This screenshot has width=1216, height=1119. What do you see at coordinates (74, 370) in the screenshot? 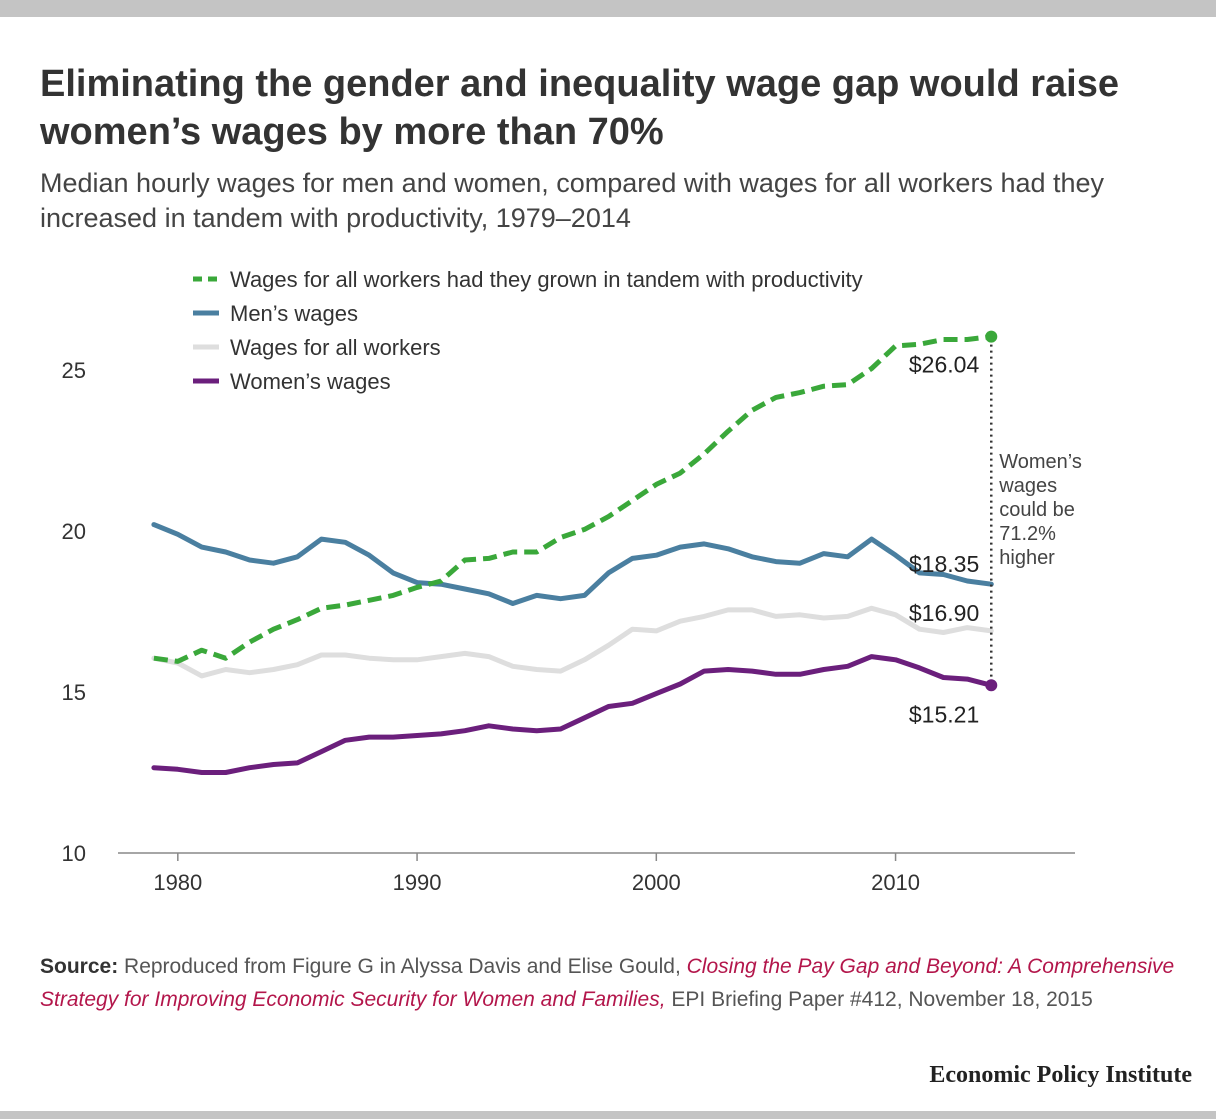
I see `y-tick-label: 25` at bounding box center [74, 370].